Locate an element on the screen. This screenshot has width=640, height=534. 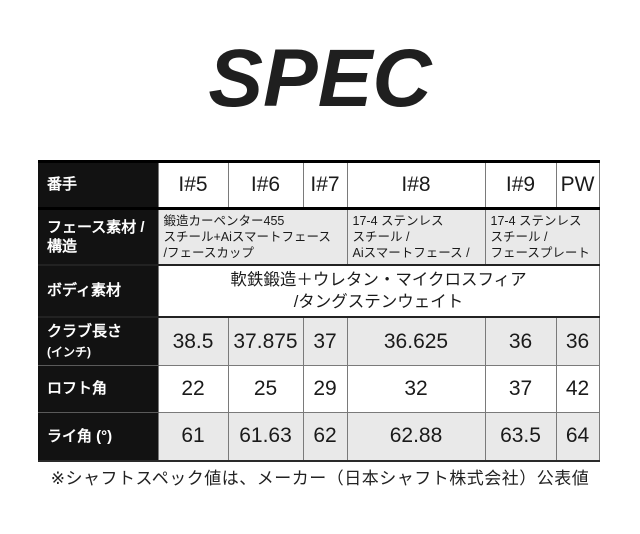
loft-angle-i7: 29 is located at coordinates (325, 389).